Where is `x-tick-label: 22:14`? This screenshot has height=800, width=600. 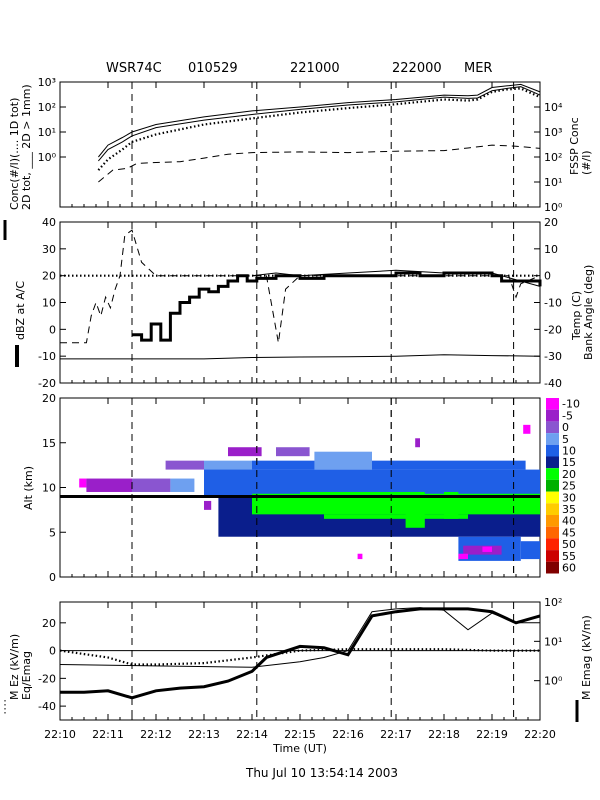 x-tick-label: 22:14 is located at coordinates (252, 734).